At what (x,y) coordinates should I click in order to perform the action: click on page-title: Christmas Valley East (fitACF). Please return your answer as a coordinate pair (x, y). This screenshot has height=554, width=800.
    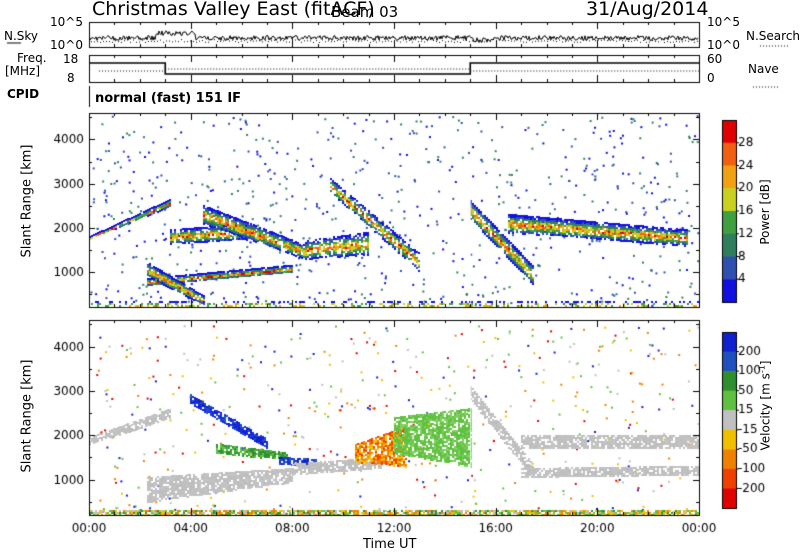
    Looking at the image, I should click on (233, 10).